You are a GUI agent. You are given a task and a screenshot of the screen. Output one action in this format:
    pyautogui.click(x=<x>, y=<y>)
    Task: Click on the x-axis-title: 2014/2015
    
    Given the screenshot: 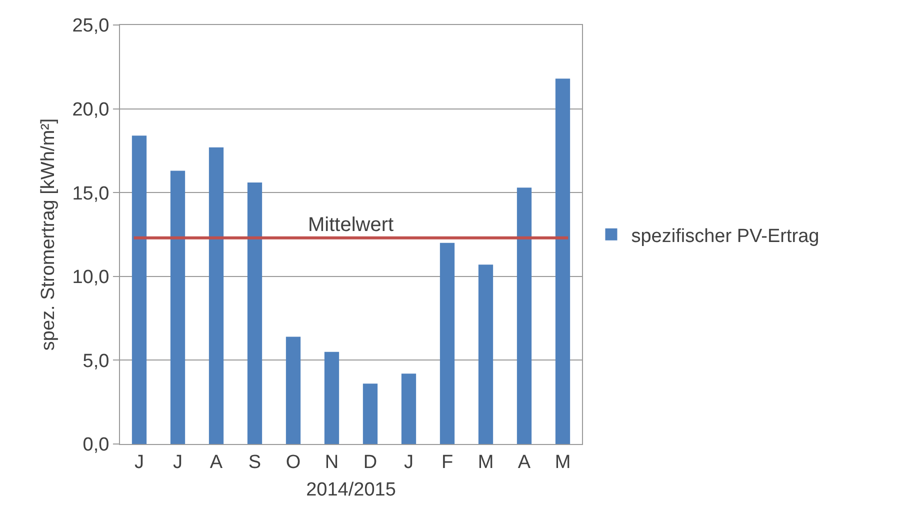 What is the action you would take?
    pyautogui.click(x=351, y=490)
    